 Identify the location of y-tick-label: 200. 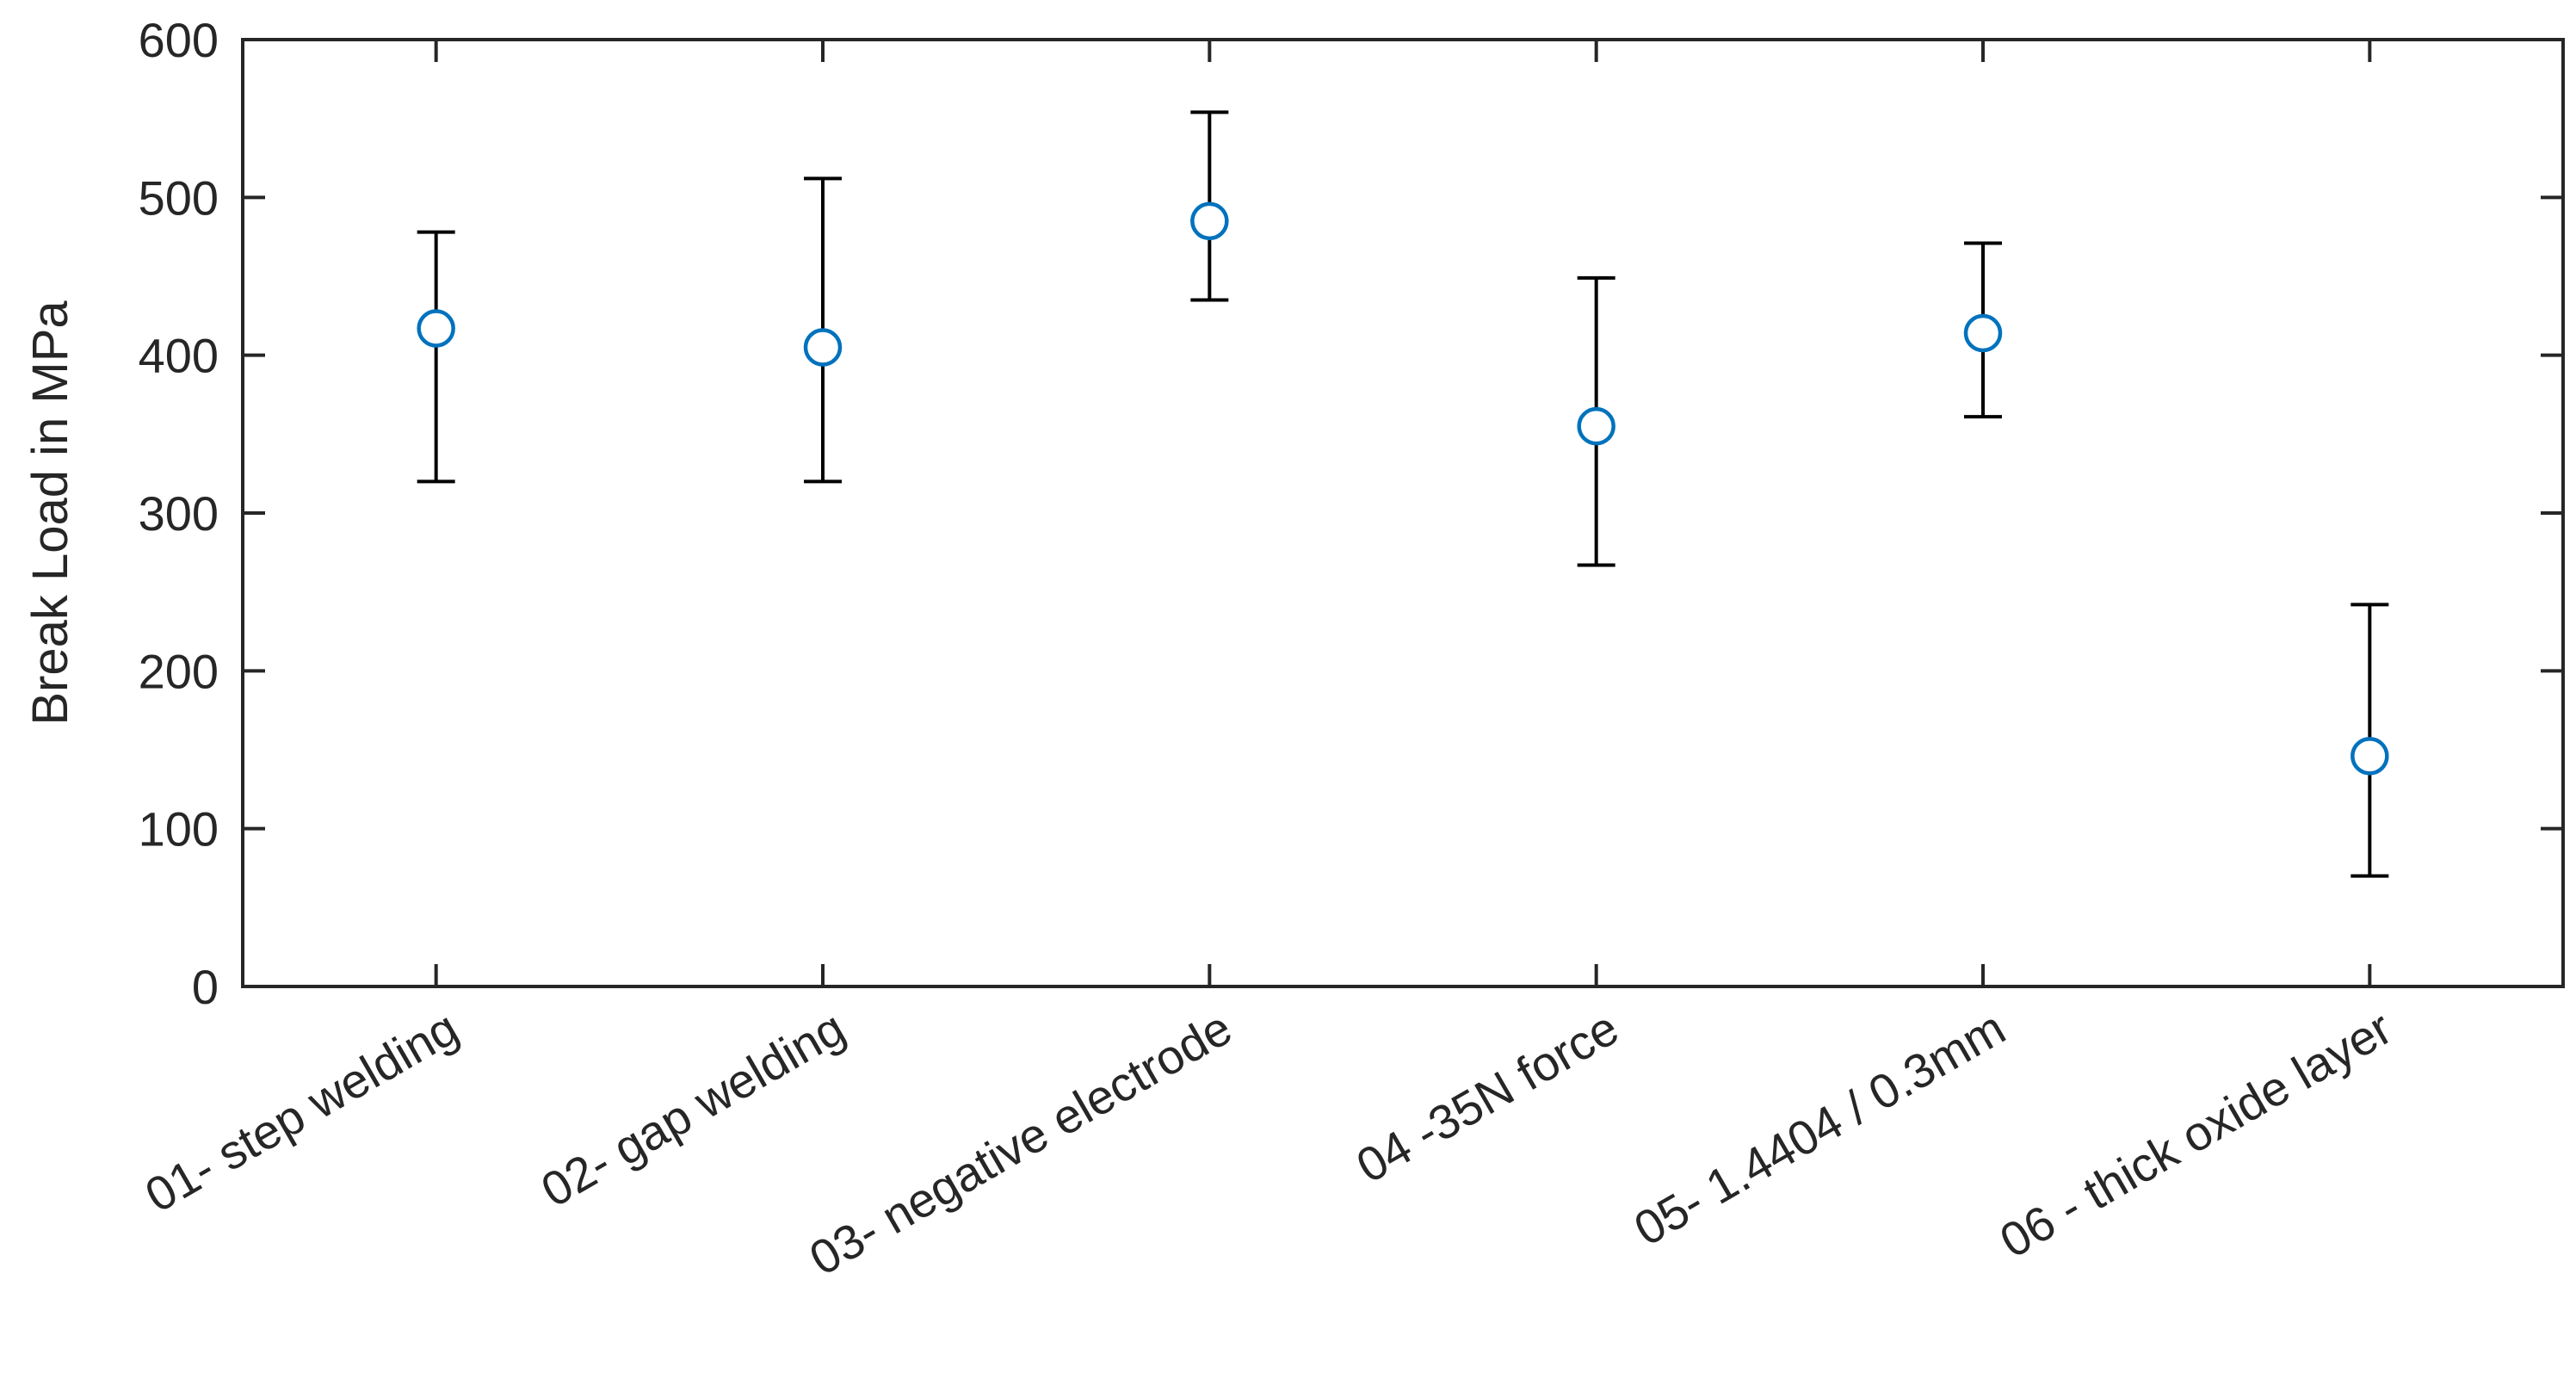
(179, 671).